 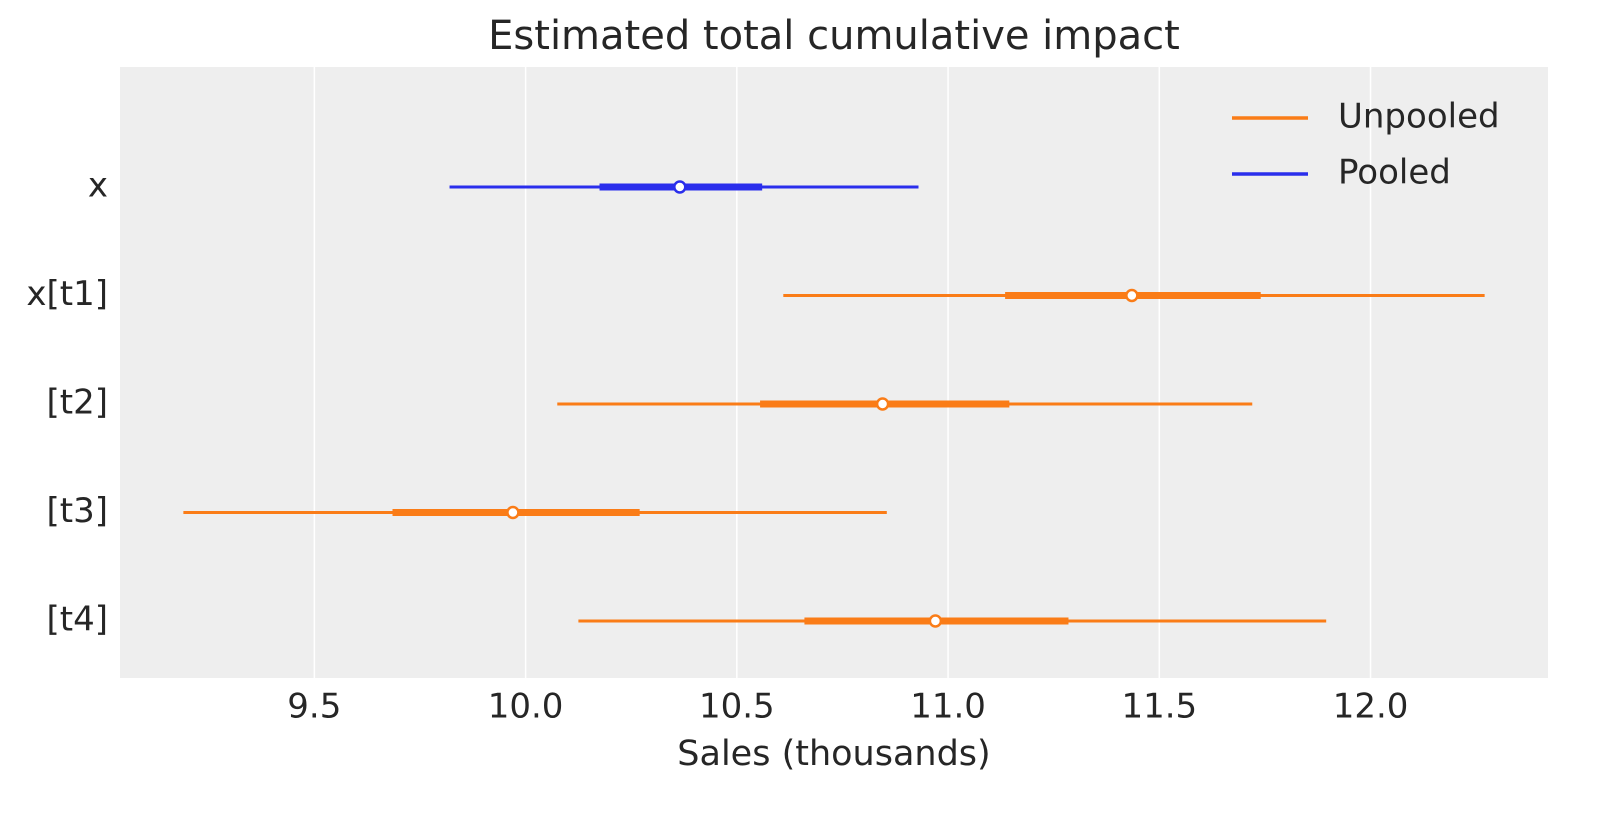 What do you see at coordinates (737, 707) in the screenshot?
I see `x-tick-label: 10.5` at bounding box center [737, 707].